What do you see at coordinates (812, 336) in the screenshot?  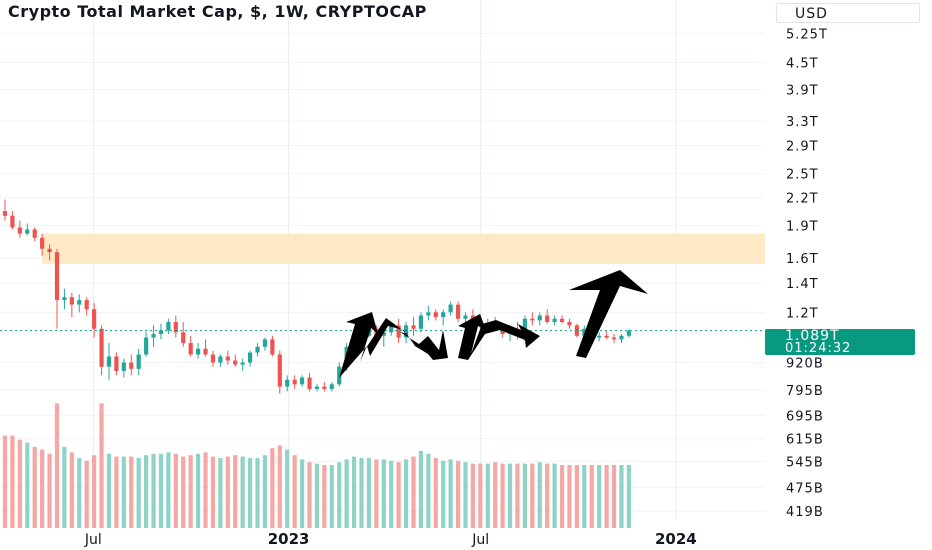 I see `last-price-value: 1.089T` at bounding box center [812, 336].